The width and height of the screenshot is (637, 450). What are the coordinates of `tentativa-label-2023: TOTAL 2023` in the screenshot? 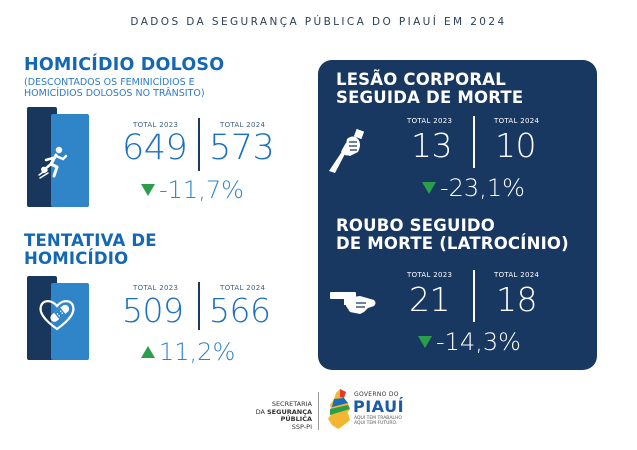 It's located at (156, 288).